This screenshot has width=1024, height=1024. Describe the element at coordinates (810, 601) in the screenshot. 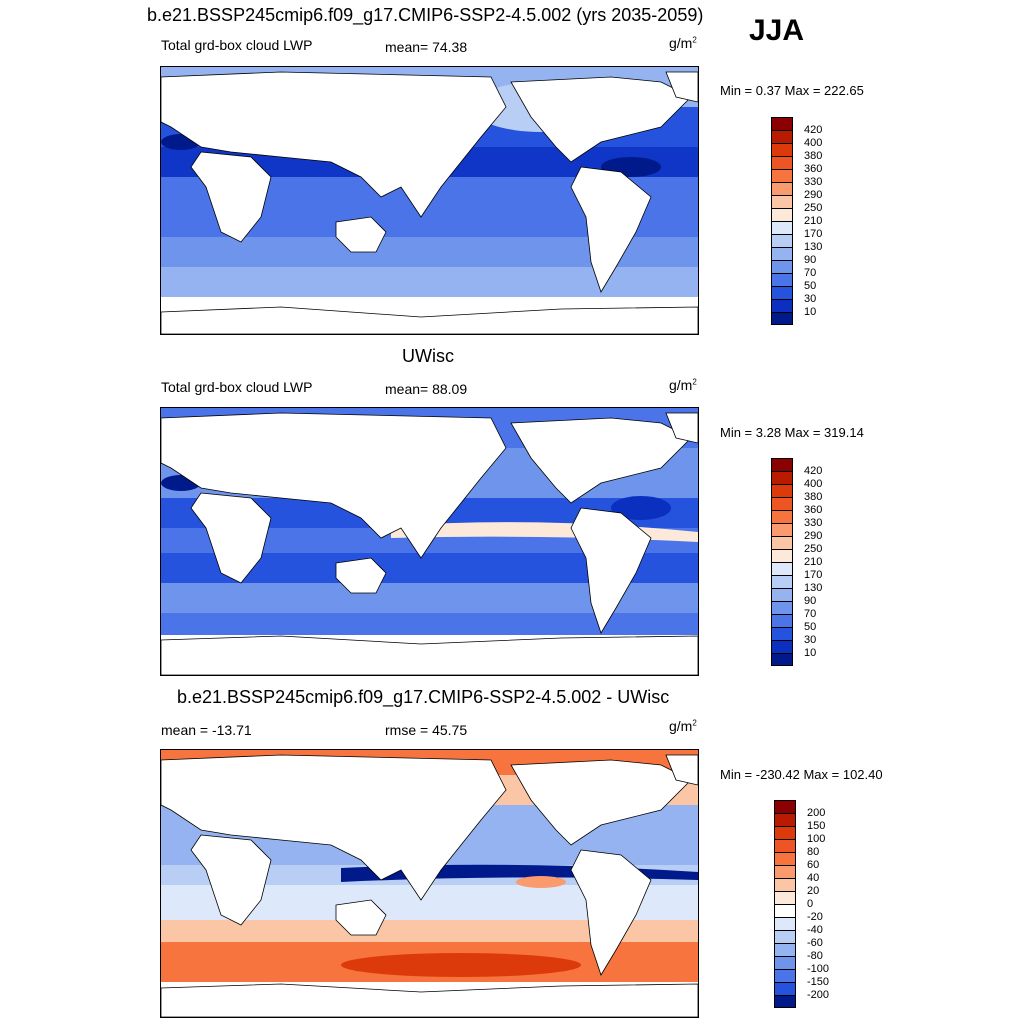

I see `colorbar-tick-label: 90` at that location.